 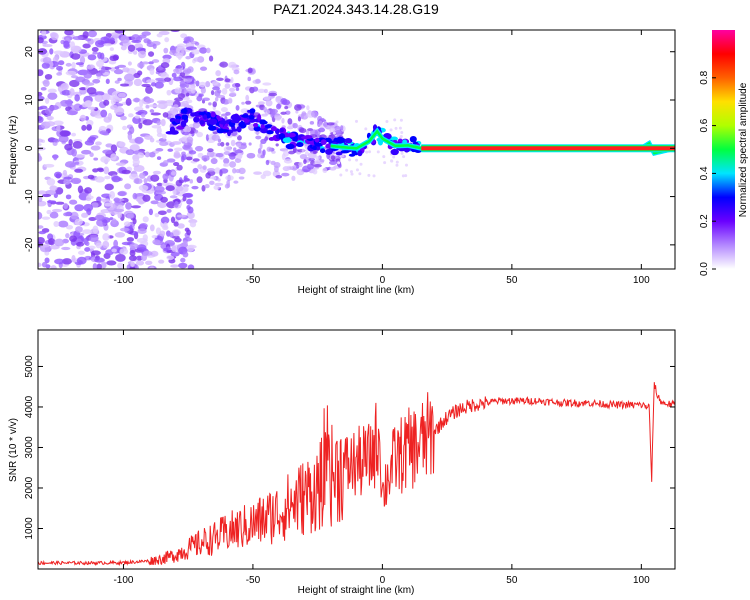 What do you see at coordinates (29, 487) in the screenshot?
I see `snr-y-tick-label: 2000` at bounding box center [29, 487].